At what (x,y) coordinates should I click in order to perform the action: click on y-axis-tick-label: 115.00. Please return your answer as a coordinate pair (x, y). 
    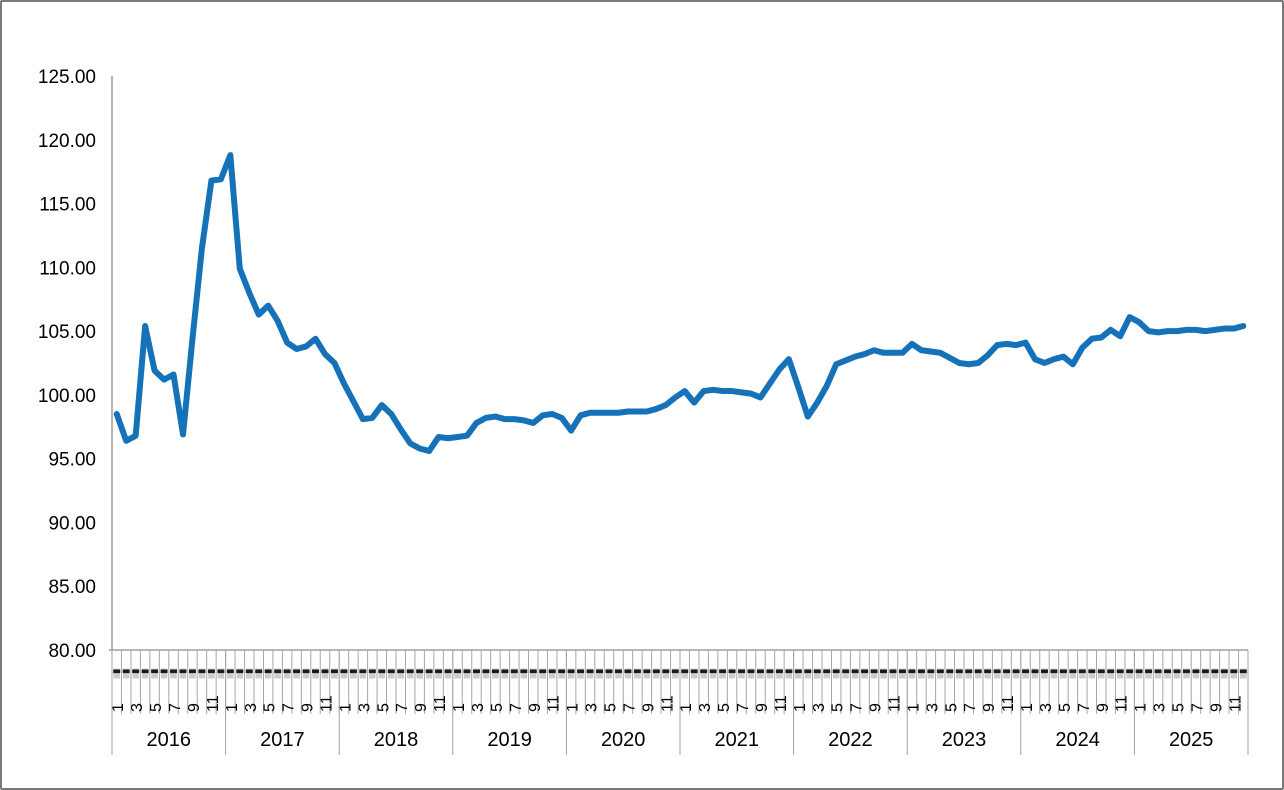
    Looking at the image, I should click on (67, 205).